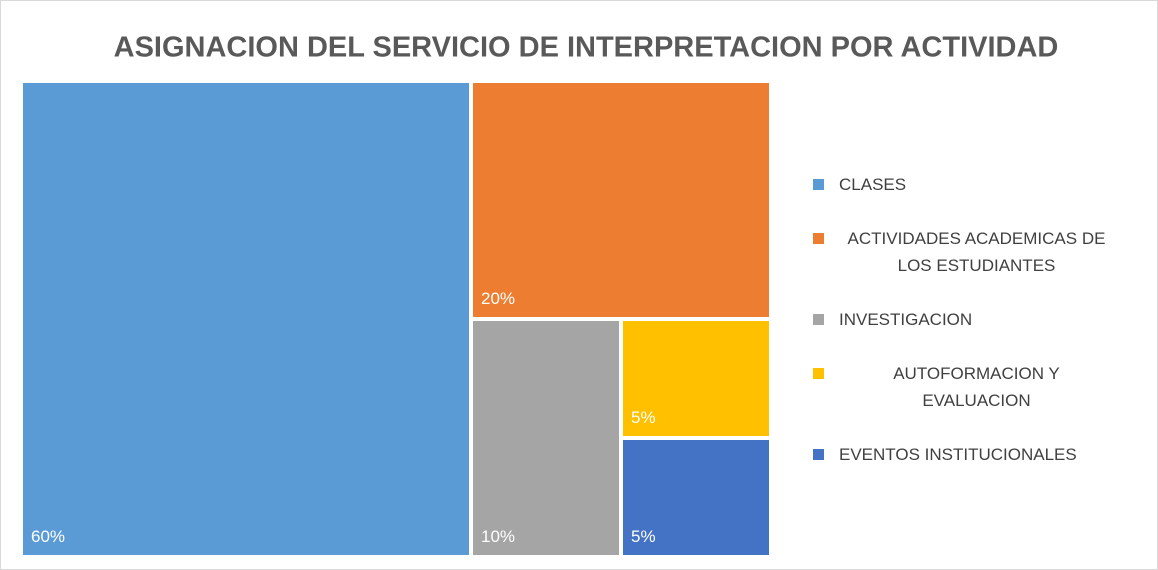  Describe the element at coordinates (976, 387) in the screenshot. I see `legend-label: AUTOFORMACION Y EVALUACION` at that location.